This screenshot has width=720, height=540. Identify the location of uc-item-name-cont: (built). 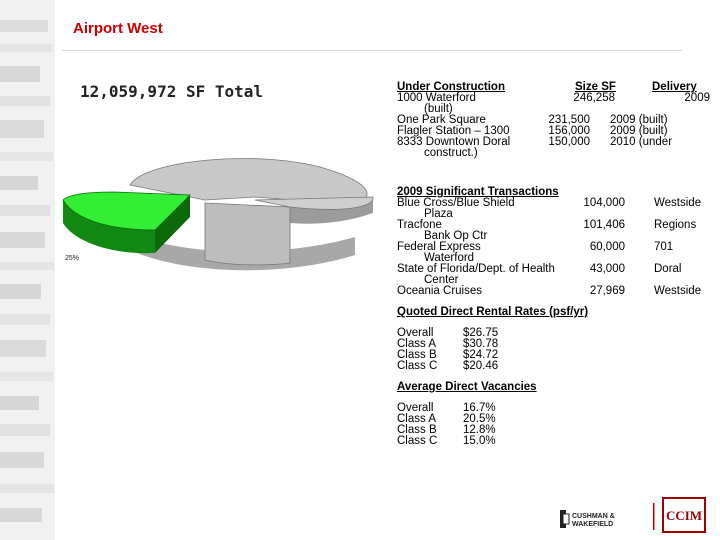
(438, 109).